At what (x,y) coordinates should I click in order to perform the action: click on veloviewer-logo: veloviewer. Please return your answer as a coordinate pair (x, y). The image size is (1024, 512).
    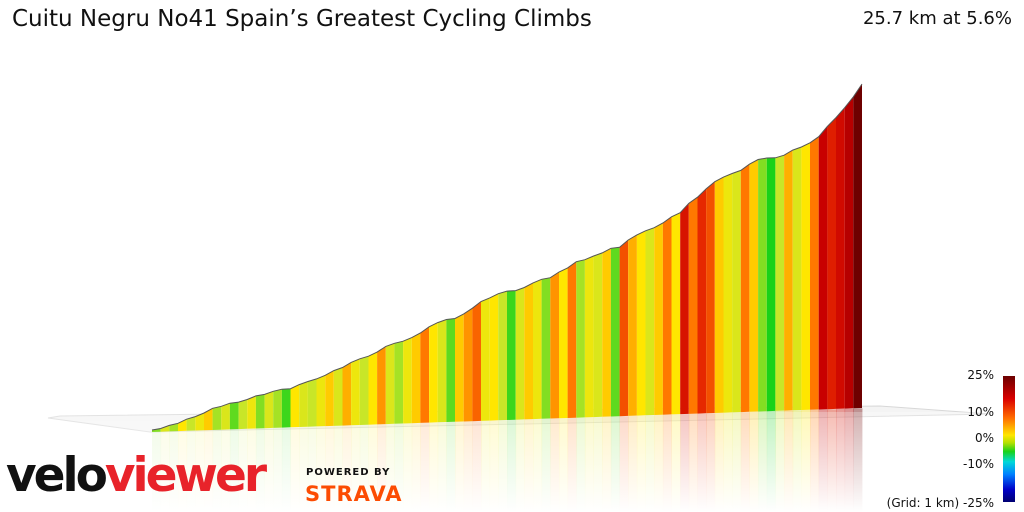
    Looking at the image, I should click on (136, 475).